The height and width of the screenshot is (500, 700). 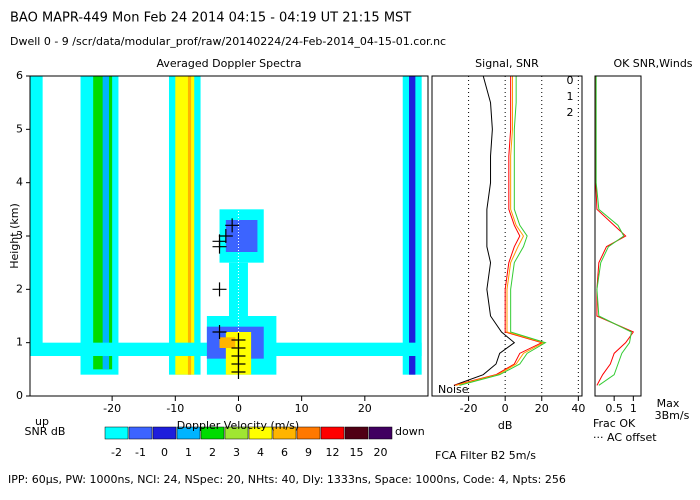 I want to click on max-label: Max, so click(x=668, y=403).